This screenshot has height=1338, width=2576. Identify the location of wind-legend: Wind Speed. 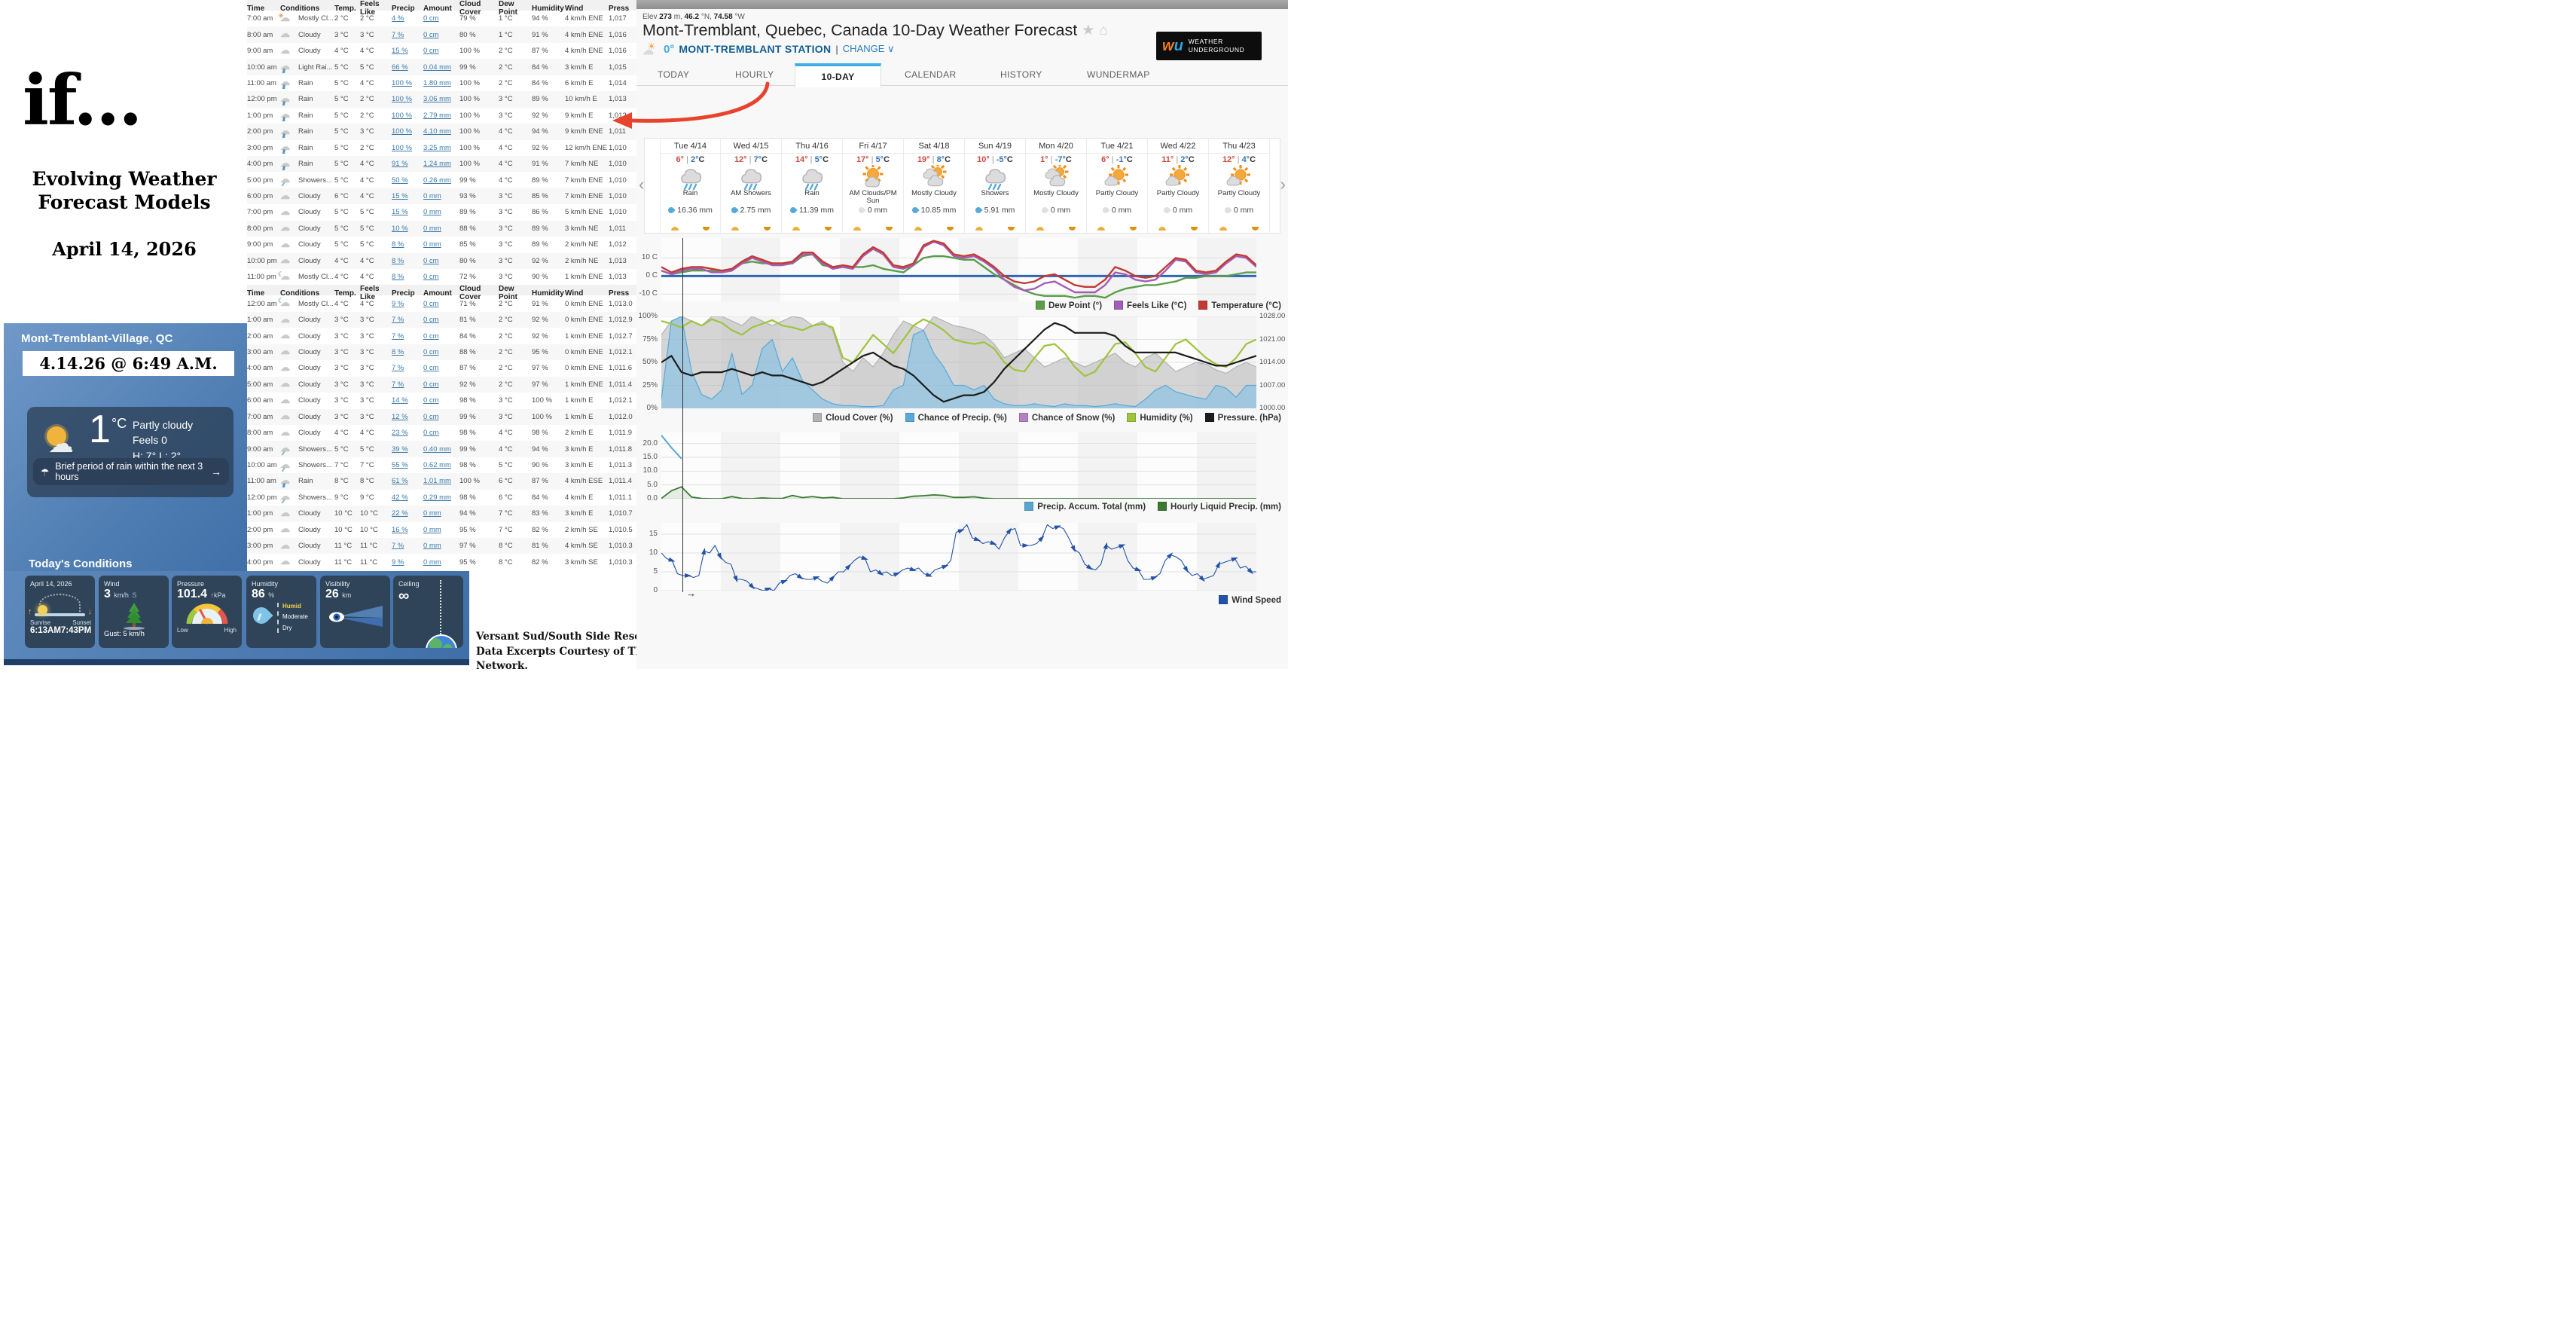
(1250, 600).